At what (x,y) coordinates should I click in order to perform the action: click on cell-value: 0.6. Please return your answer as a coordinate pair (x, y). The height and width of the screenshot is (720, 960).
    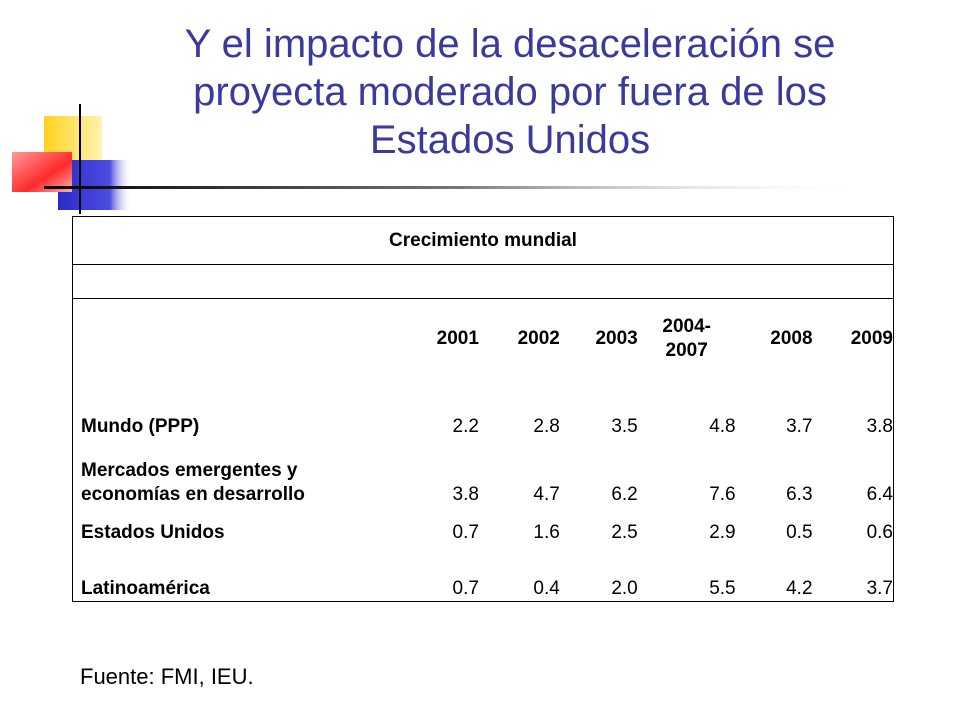
    Looking at the image, I should click on (879, 532).